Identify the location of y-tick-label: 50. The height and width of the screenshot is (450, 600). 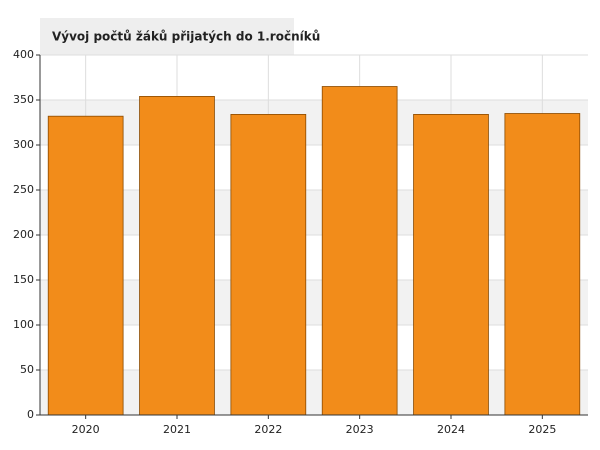
(27, 369).